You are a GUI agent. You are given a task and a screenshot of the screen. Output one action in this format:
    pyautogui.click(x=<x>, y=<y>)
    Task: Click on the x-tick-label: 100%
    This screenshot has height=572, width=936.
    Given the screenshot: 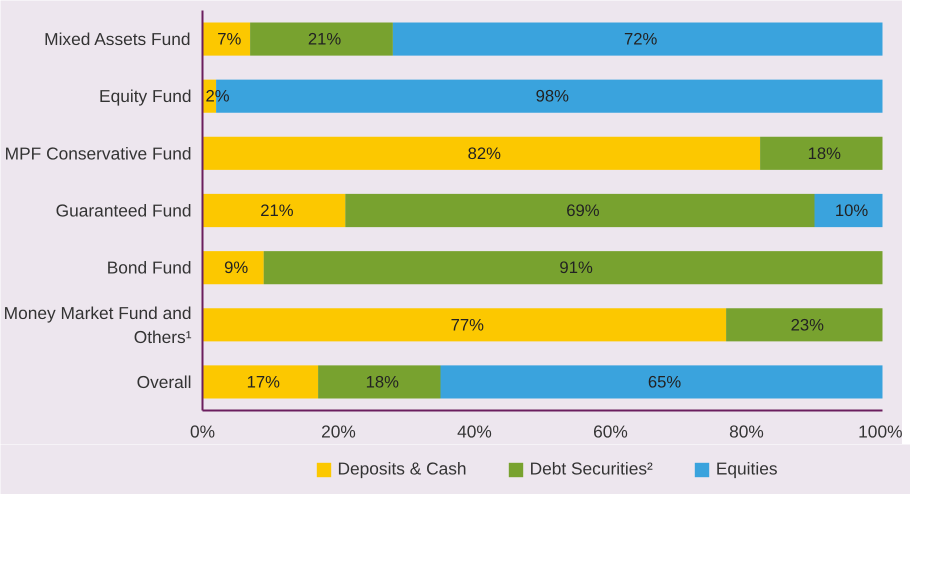 What is the action you would take?
    pyautogui.click(x=880, y=432)
    